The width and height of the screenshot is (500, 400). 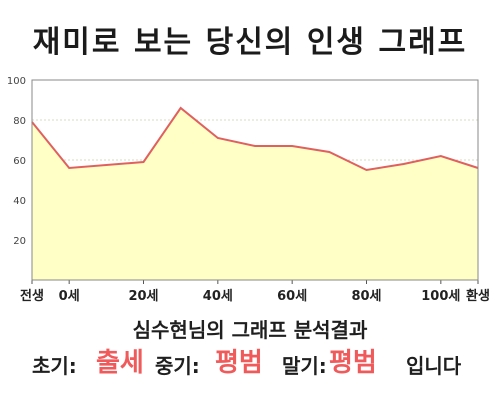 I want to click on x-axis-ticks: 전생 0세 20세 40세 60세 80세 100세 환생, so click(x=255, y=292).